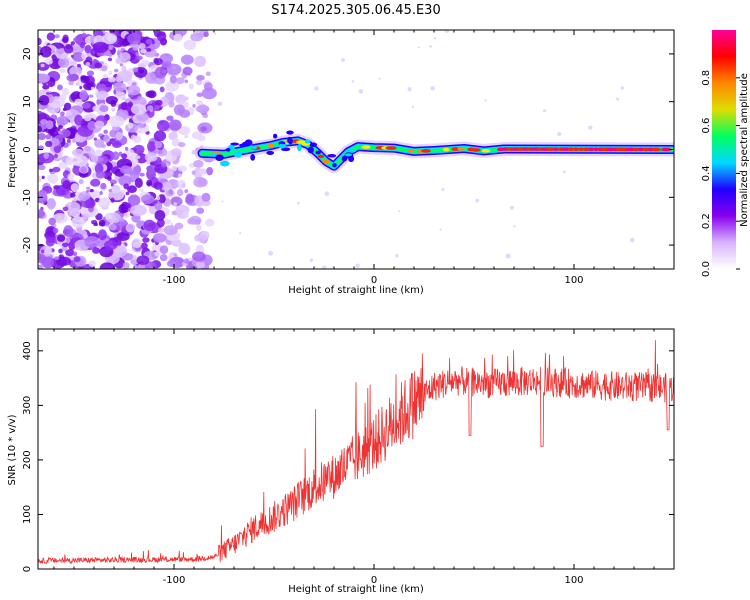  What do you see at coordinates (12, 150) in the screenshot?
I see `spectrogram-ylabel: Frequency (Hz)` at bounding box center [12, 150].